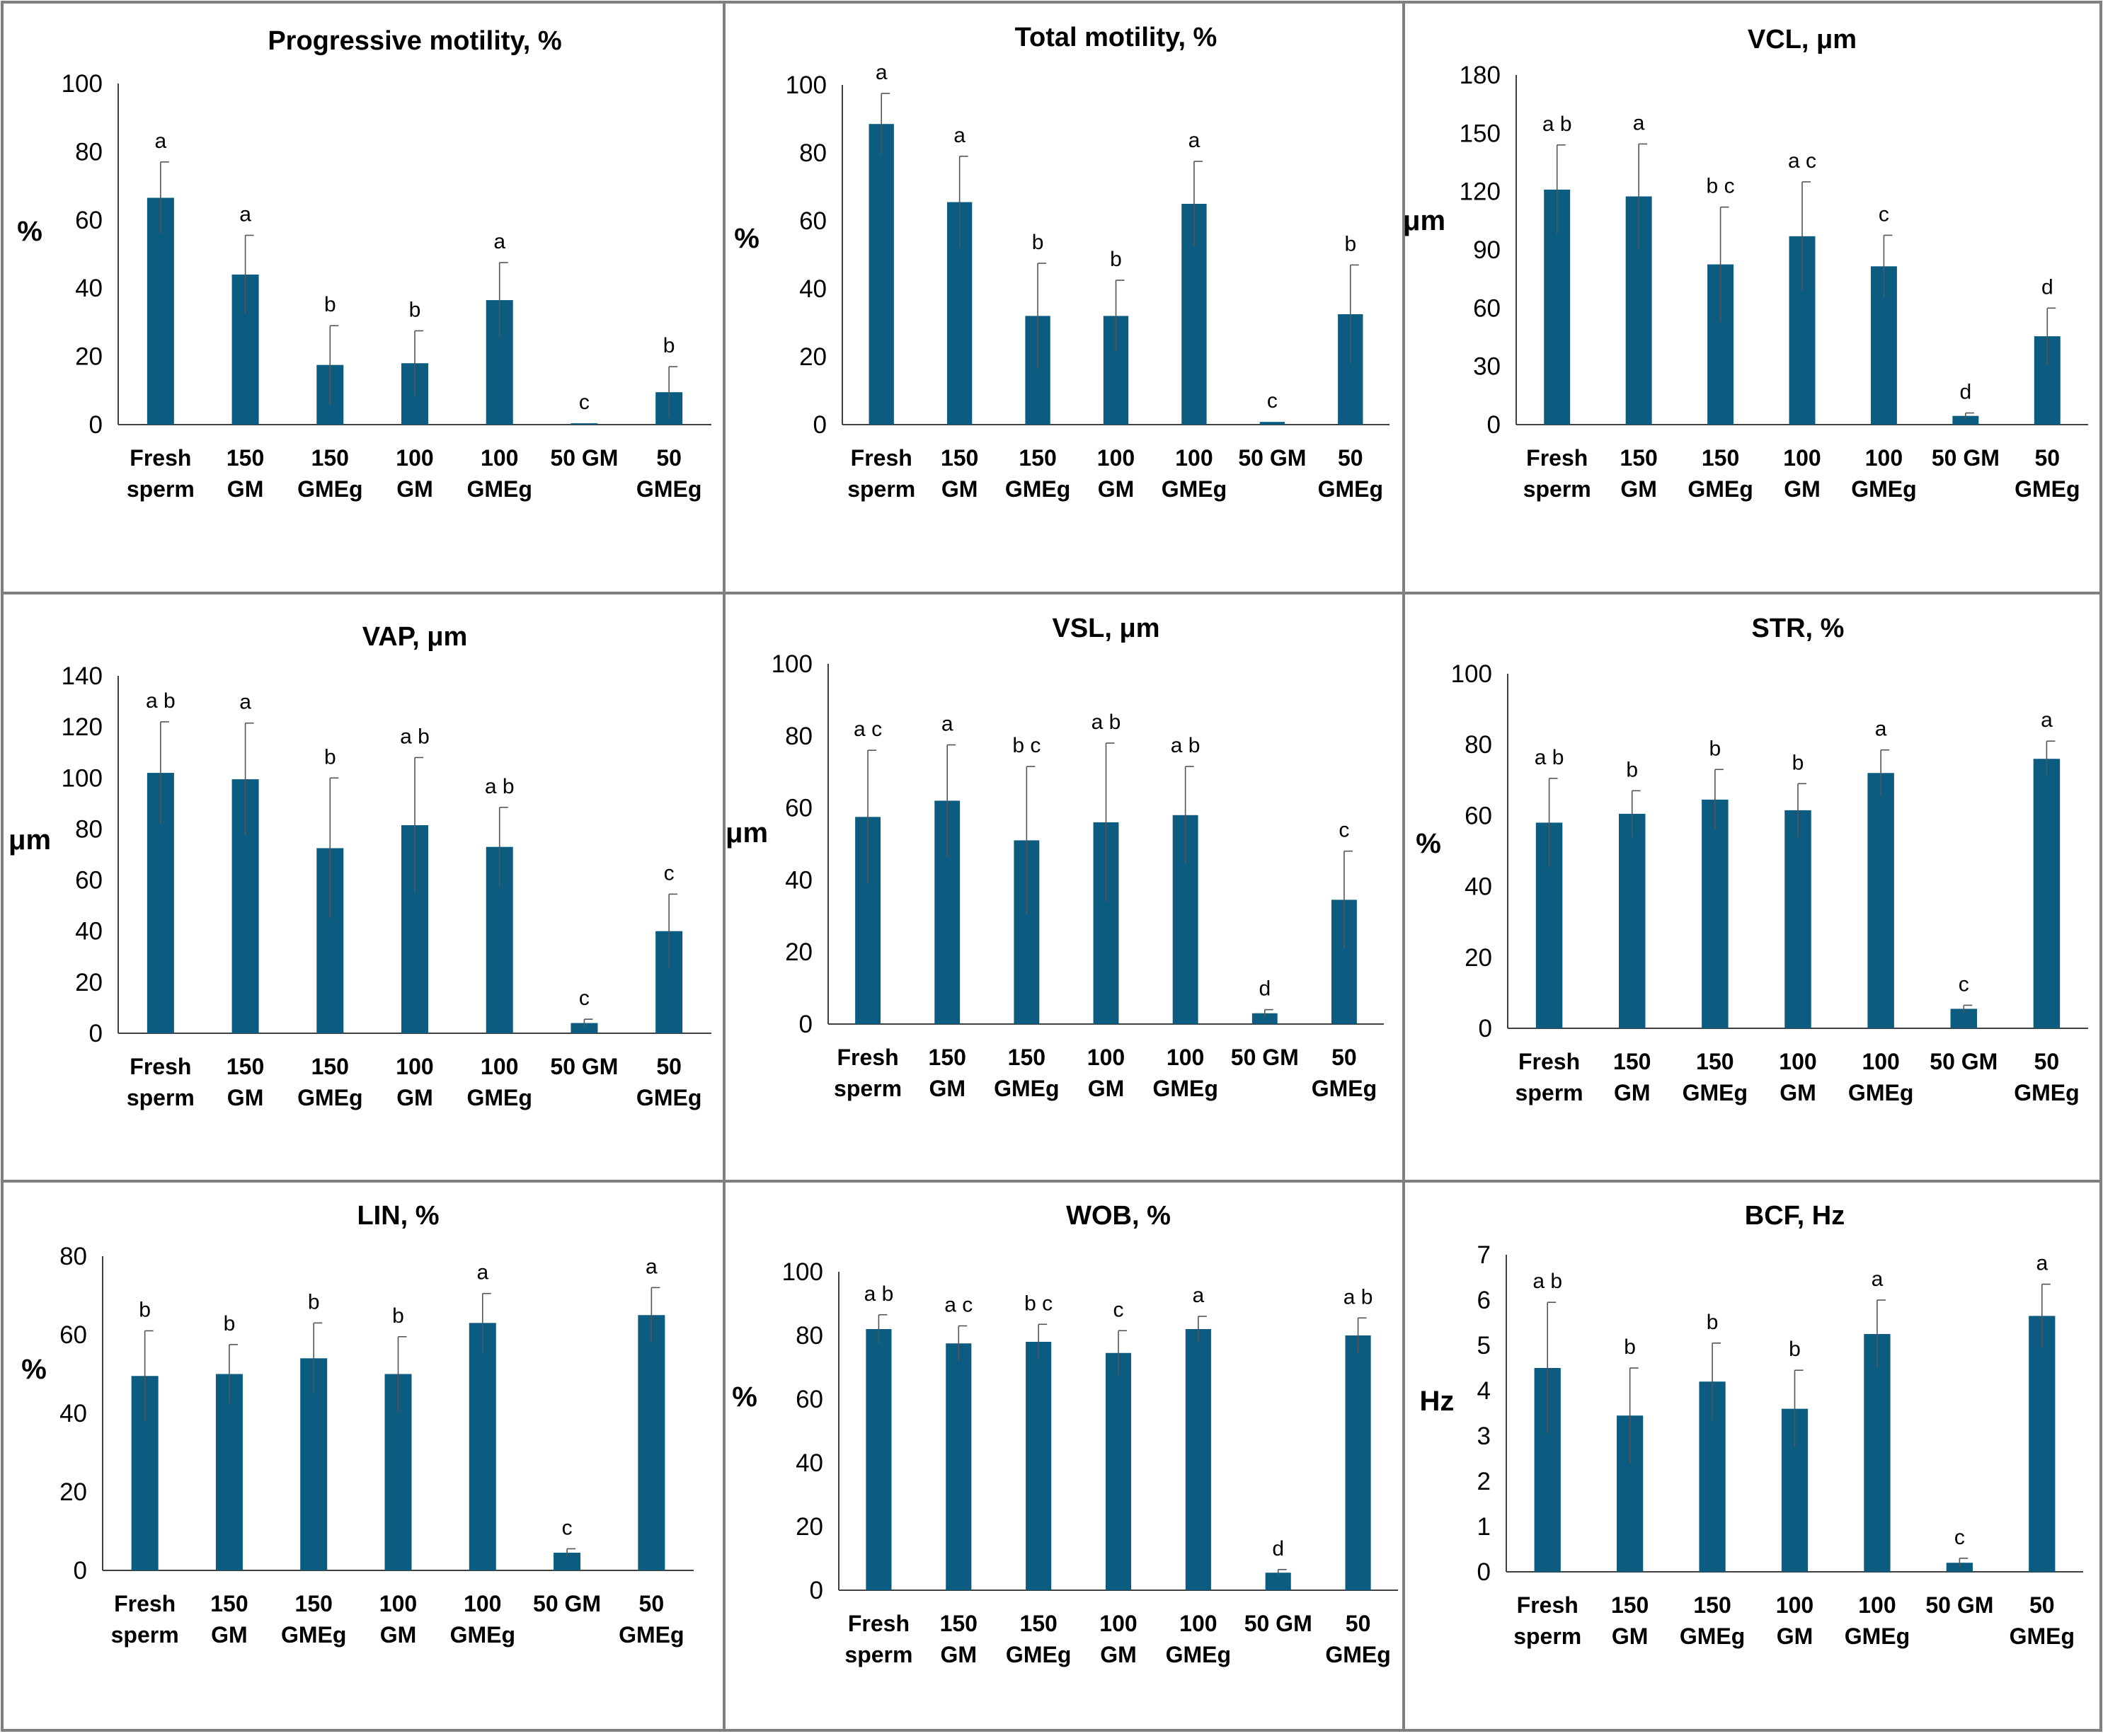 The height and width of the screenshot is (1736, 2103). I want to click on chart-title: VAP, μm, so click(415, 637).